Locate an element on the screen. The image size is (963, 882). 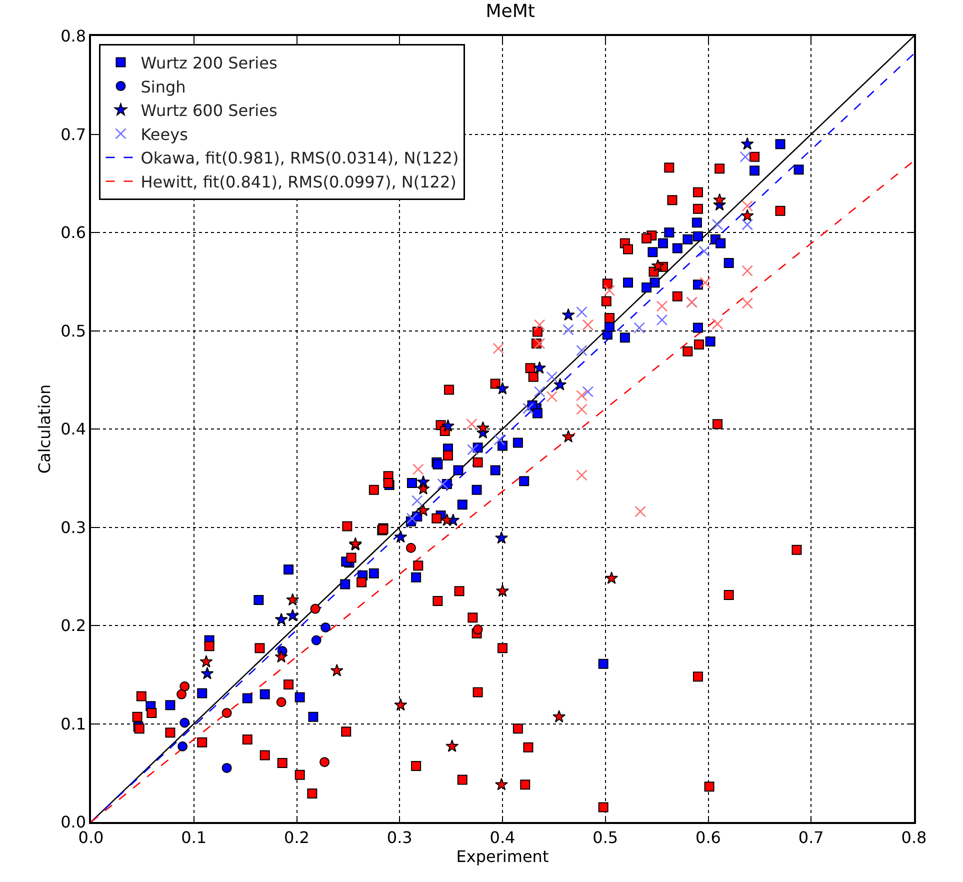
x-tick-label: 0.2 is located at coordinates (297, 837).